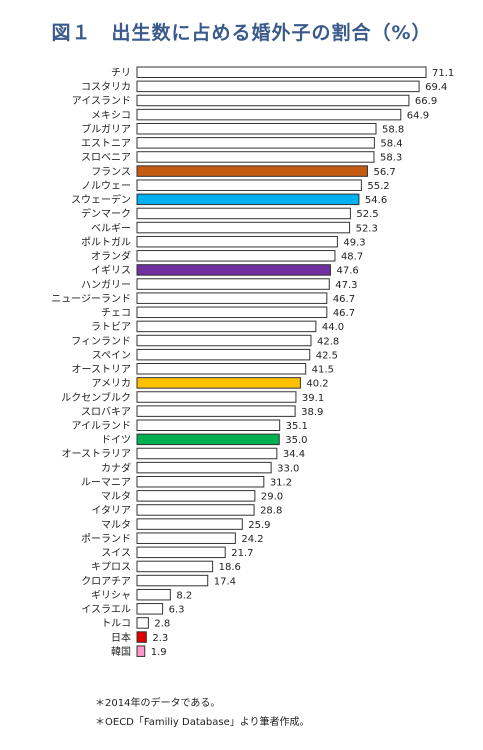 This screenshot has width=483, height=750. What do you see at coordinates (106, 285) in the screenshot?
I see `category-label: ハンガリー` at bounding box center [106, 285].